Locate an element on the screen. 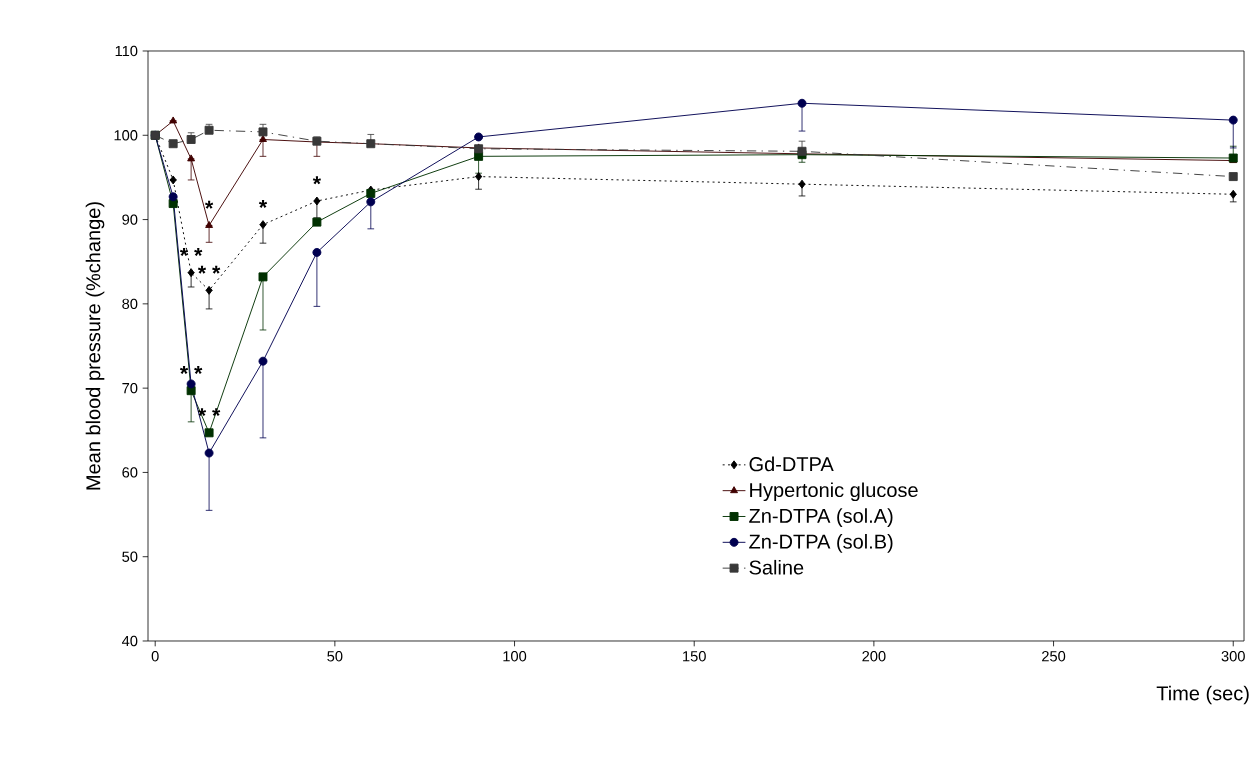  y-tick-label: 110 is located at coordinates (126, 51).